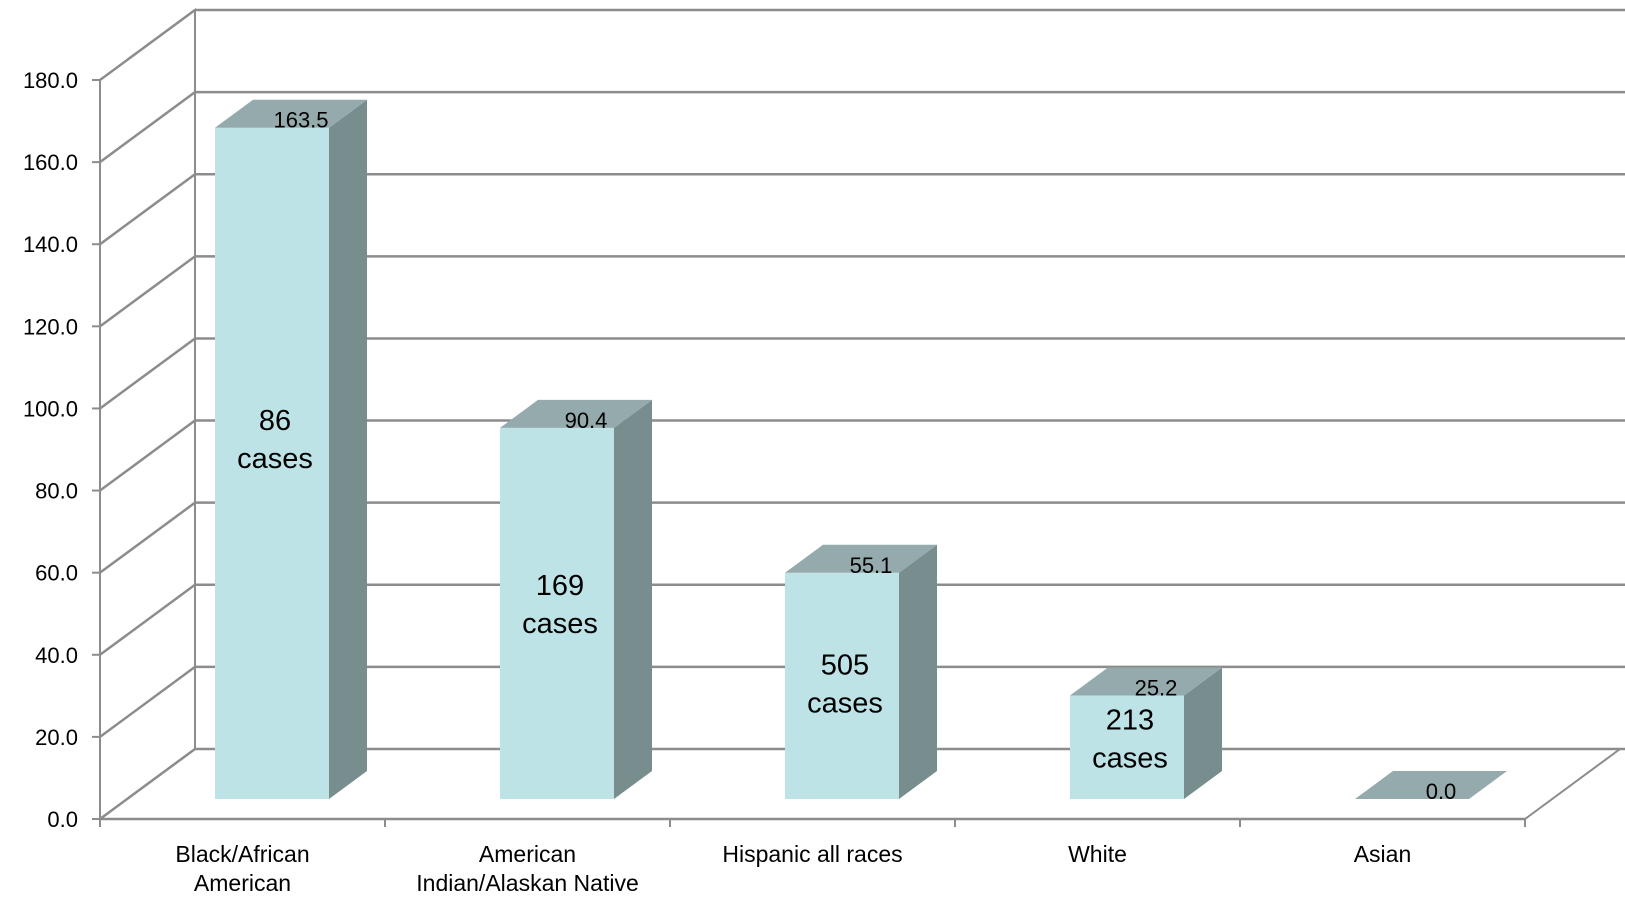  I want to click on x-tick-label: Hispanic all races, so click(812, 854).